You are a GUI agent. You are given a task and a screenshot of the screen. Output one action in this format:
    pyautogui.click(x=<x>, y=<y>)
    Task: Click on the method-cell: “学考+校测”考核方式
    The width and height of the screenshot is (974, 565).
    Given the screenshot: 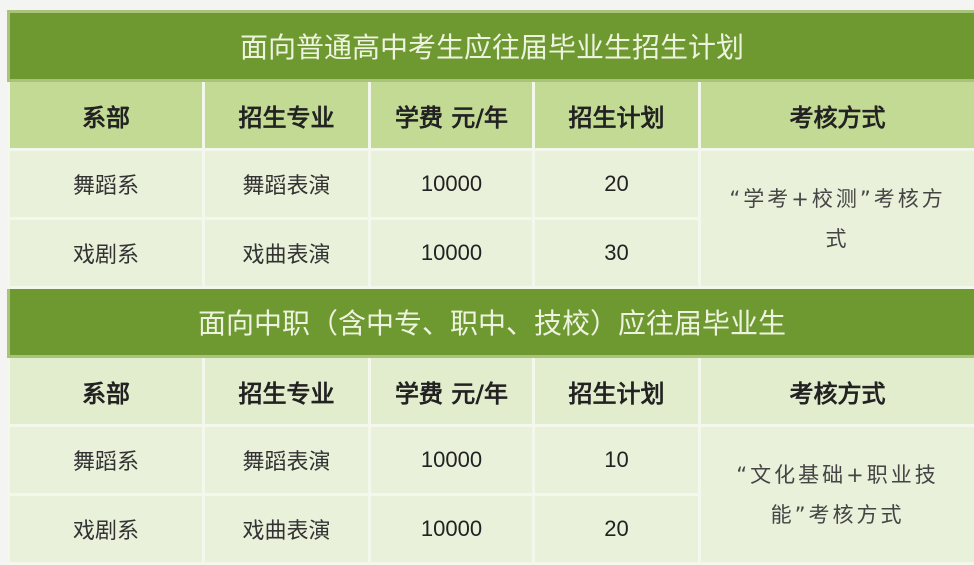 What is the action you would take?
    pyautogui.click(x=837, y=219)
    